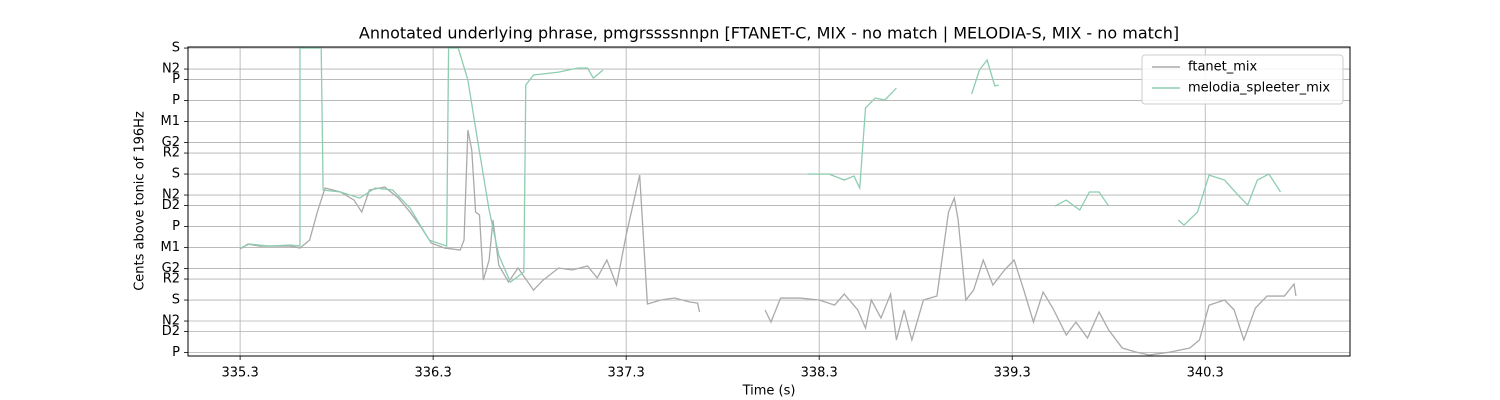  Describe the element at coordinates (819, 373) in the screenshot. I see `x-tick-label: 338.3` at that location.